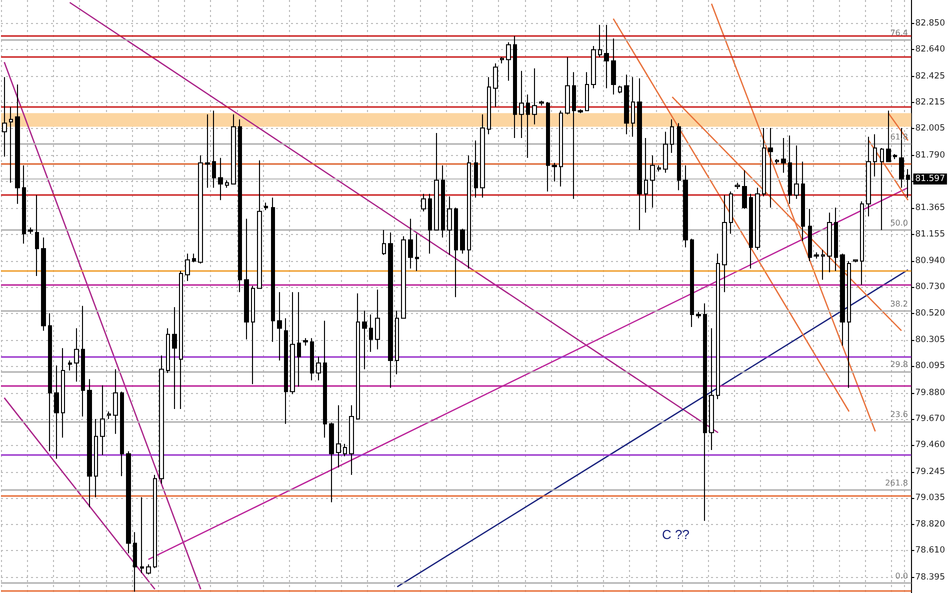 The width and height of the screenshot is (948, 593). I want to click on y-tick-label: 82.005, so click(930, 129).